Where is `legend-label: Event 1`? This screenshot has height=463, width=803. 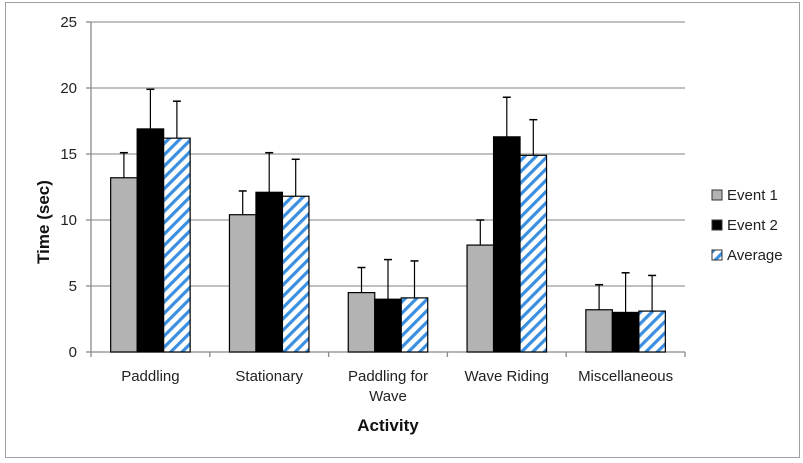 legend-label: Event 1 is located at coordinates (752, 195).